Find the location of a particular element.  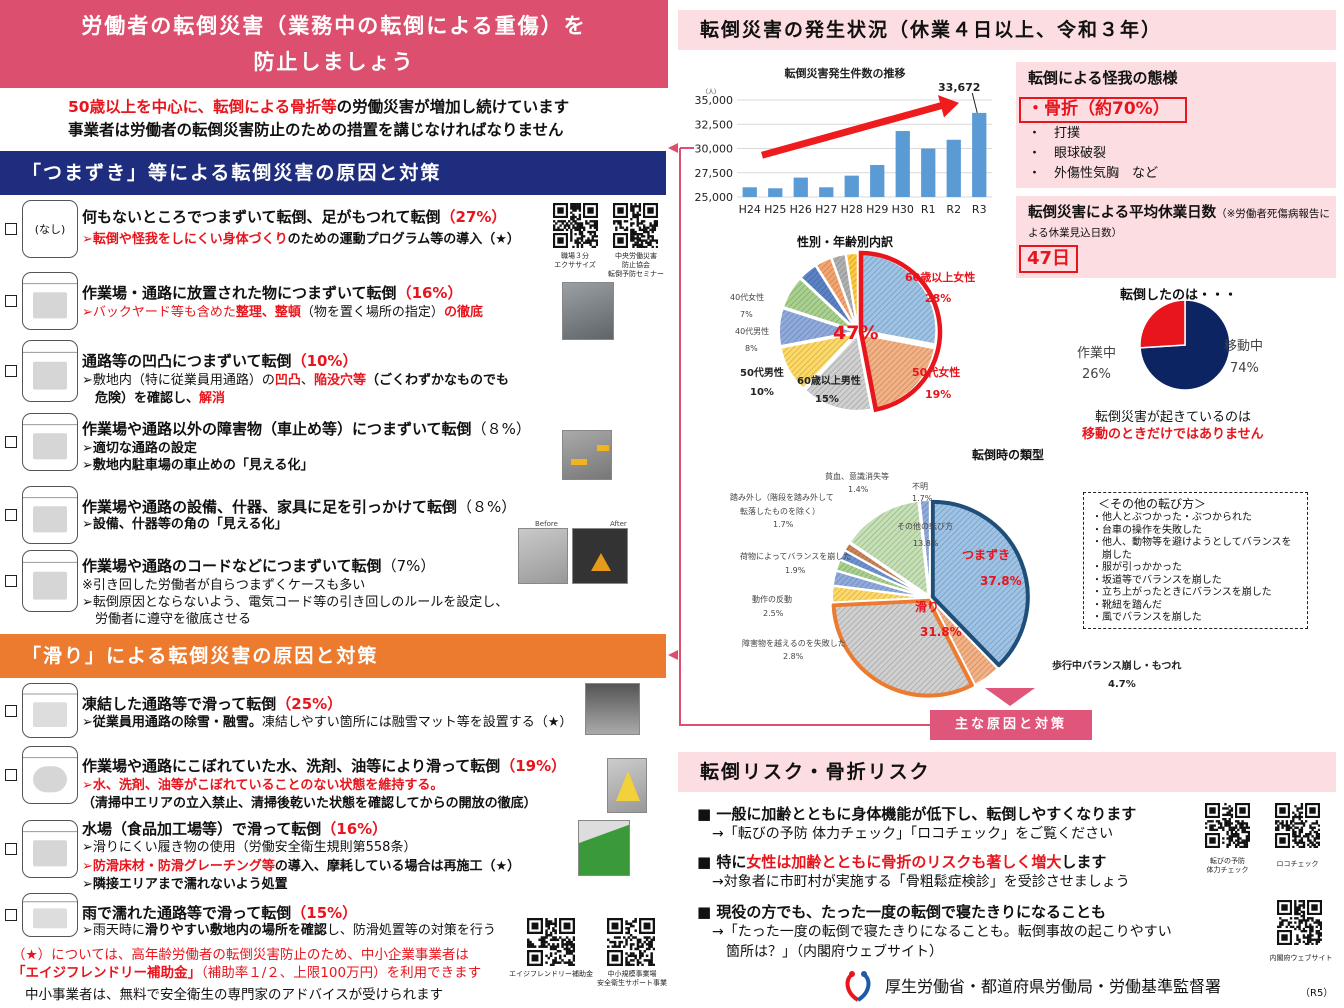

y-tick-label: 35,000 is located at coordinates (714, 100).